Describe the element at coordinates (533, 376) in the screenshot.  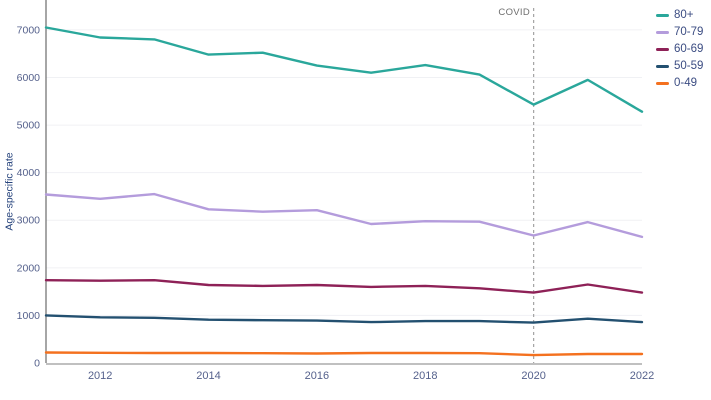
I see `x-tick-label: 2020` at that location.